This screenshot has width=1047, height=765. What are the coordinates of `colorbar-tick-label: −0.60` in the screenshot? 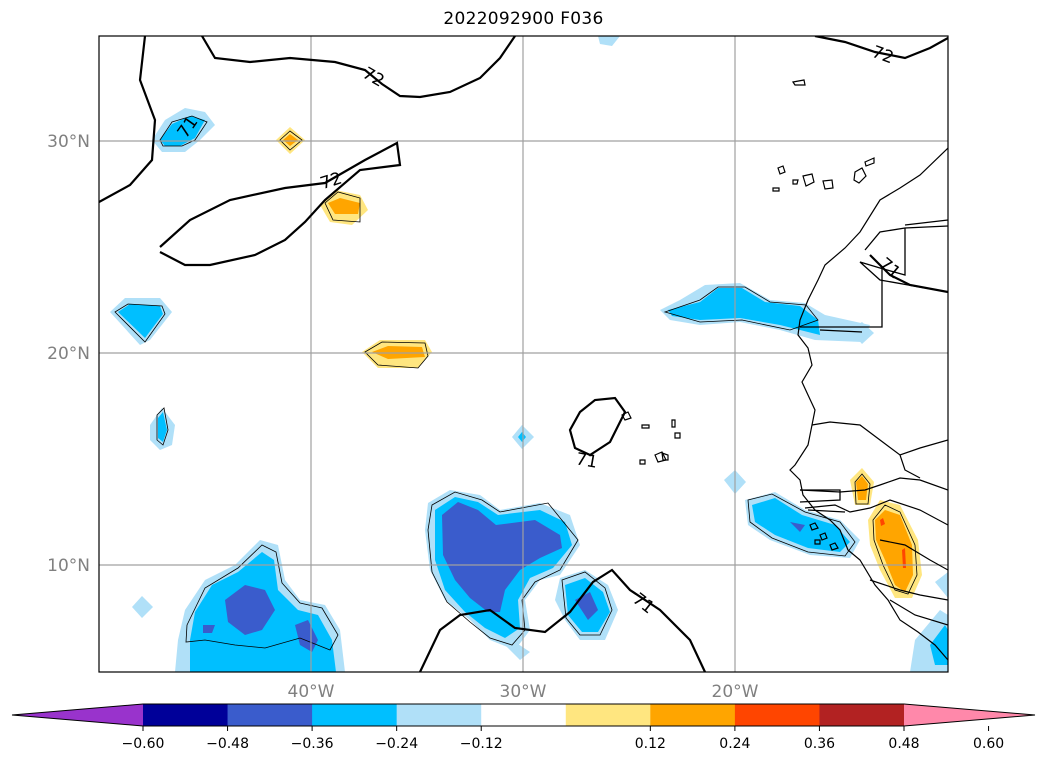 It's located at (143, 744).